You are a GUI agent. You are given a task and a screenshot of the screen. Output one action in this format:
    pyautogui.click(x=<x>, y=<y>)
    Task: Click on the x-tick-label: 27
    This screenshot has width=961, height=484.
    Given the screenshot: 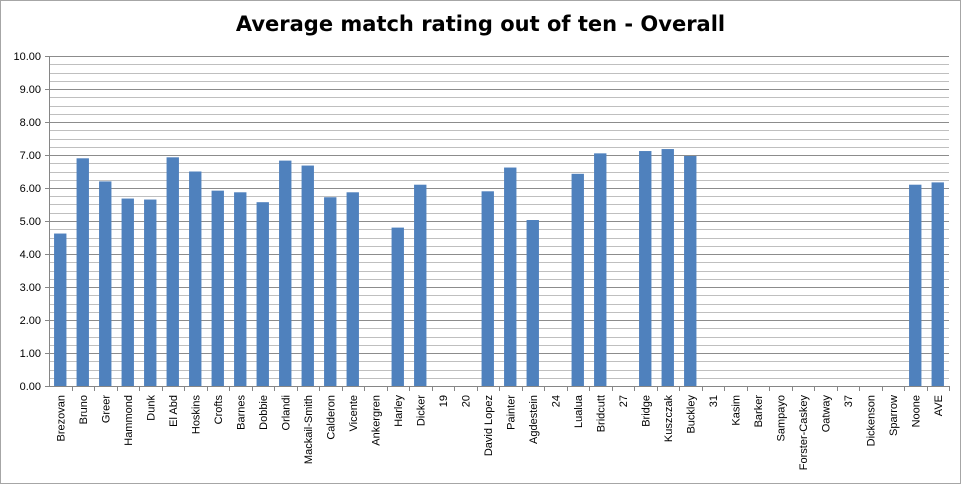 What is the action you would take?
    pyautogui.click(x=624, y=401)
    